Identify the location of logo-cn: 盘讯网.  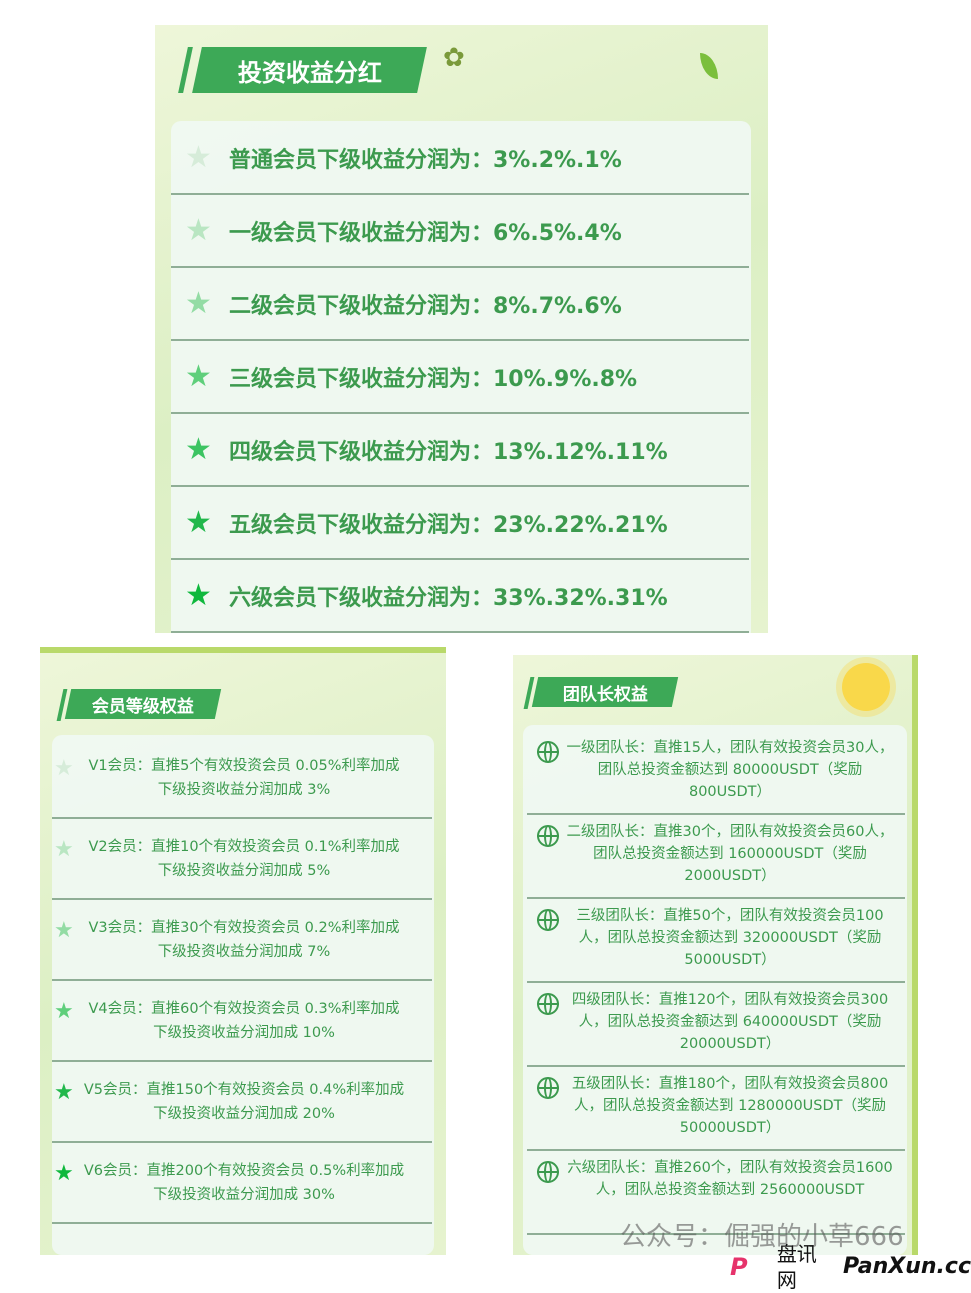
(796, 1267).